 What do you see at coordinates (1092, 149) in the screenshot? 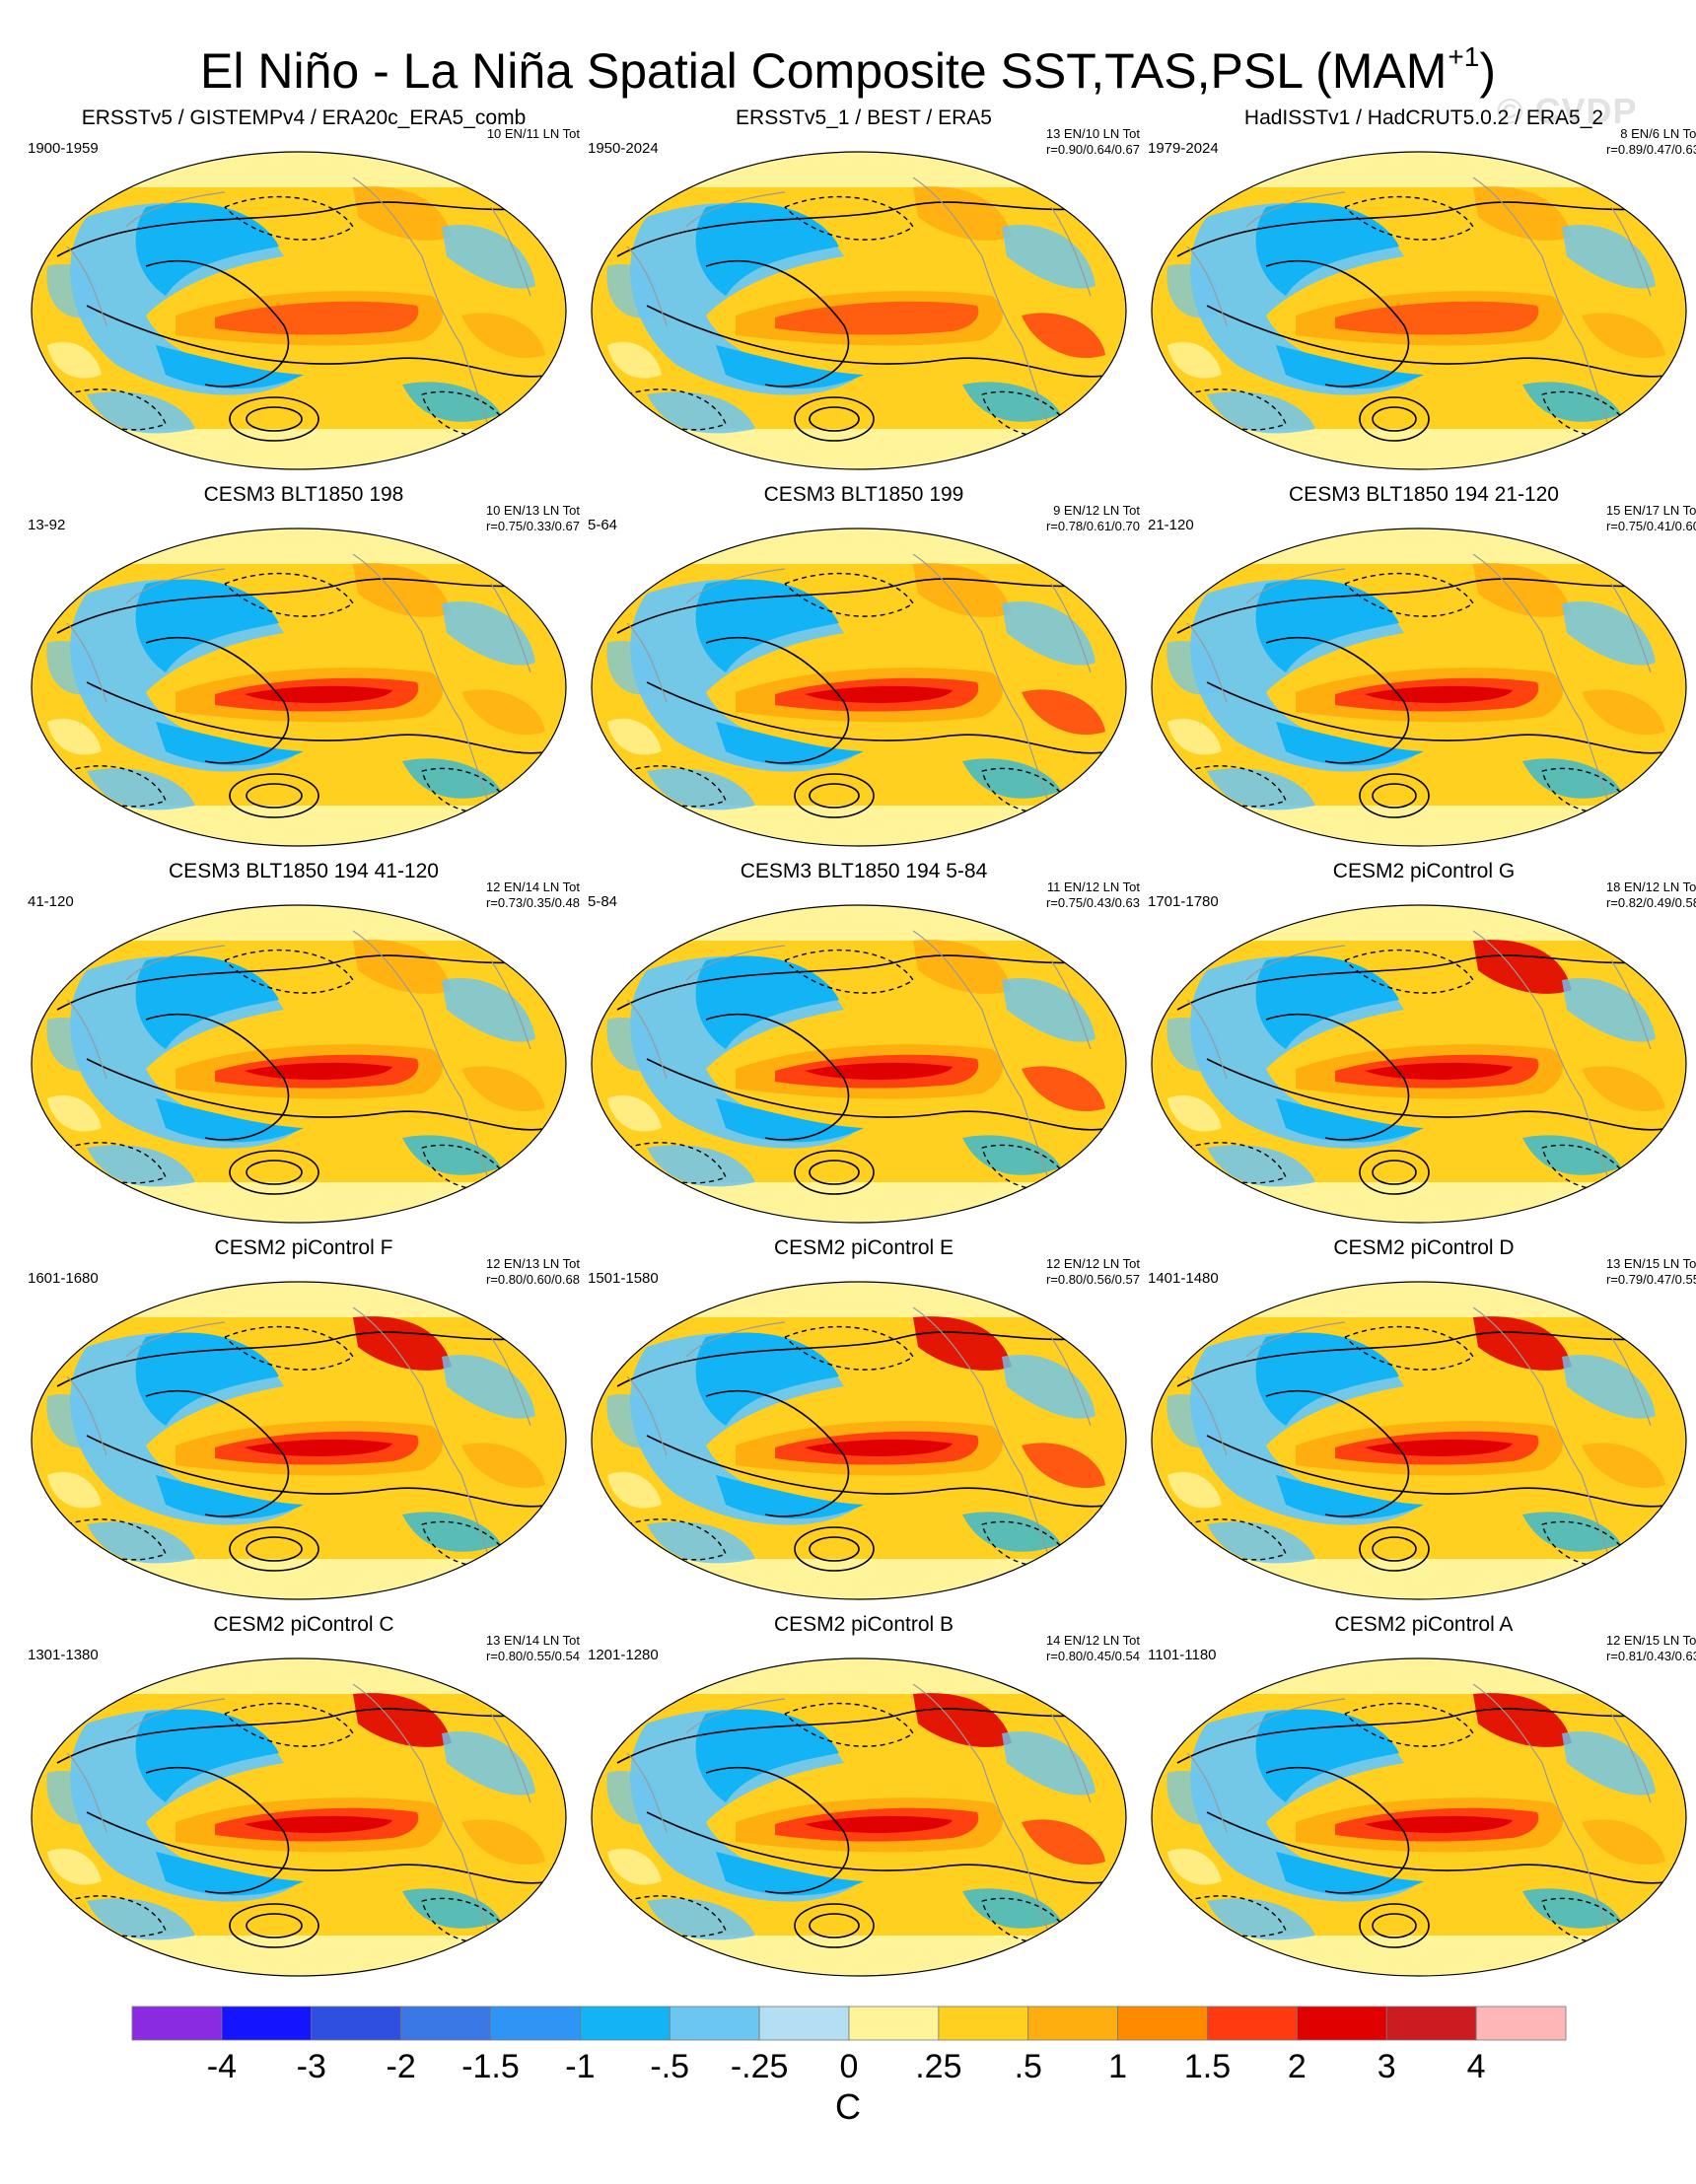
I see `pattern-correlation-text: r=0.90/0.64/0.67` at bounding box center [1092, 149].